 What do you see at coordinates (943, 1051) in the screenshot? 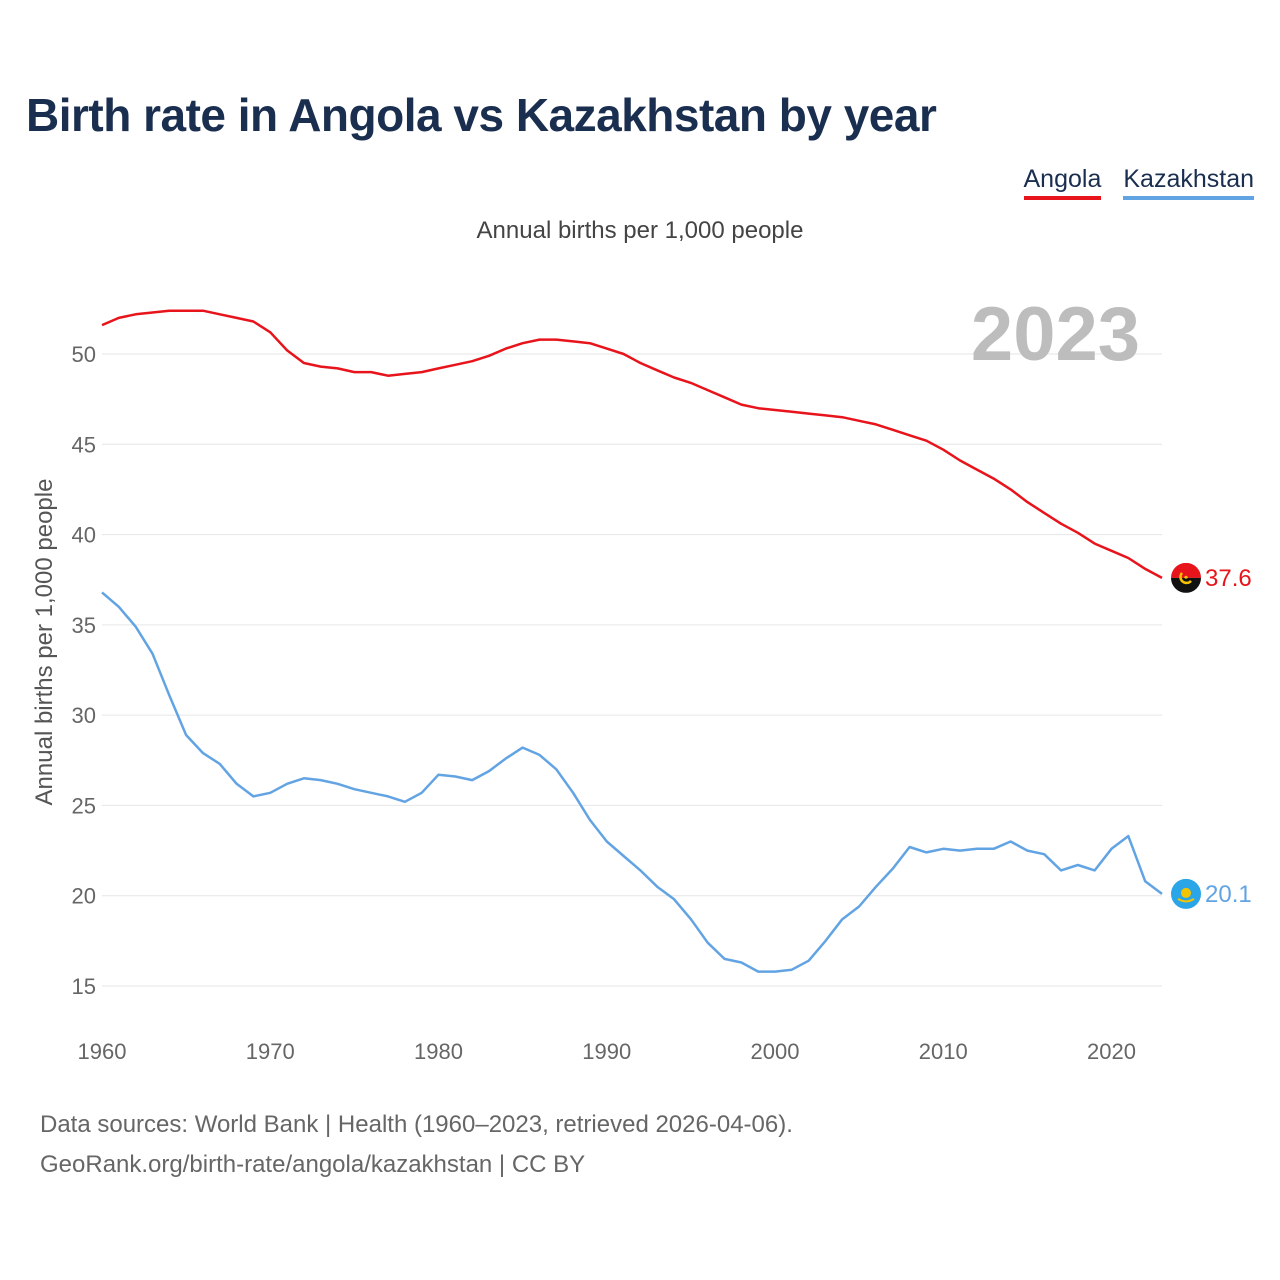
I see `x-tick-label: 2010` at bounding box center [943, 1051].